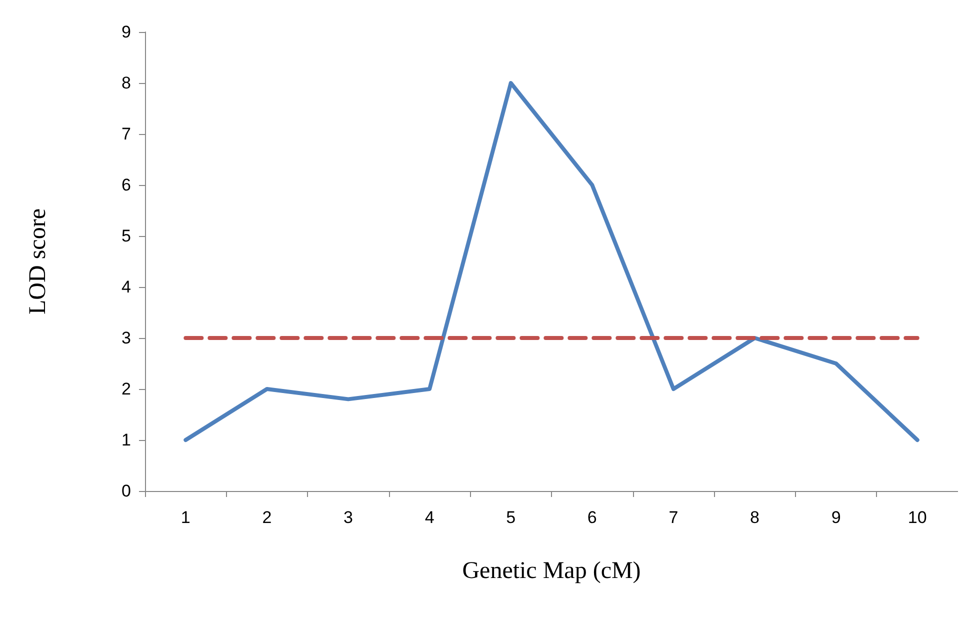  Describe the element at coordinates (917, 517) in the screenshot. I see `x-tick-label: 10` at that location.